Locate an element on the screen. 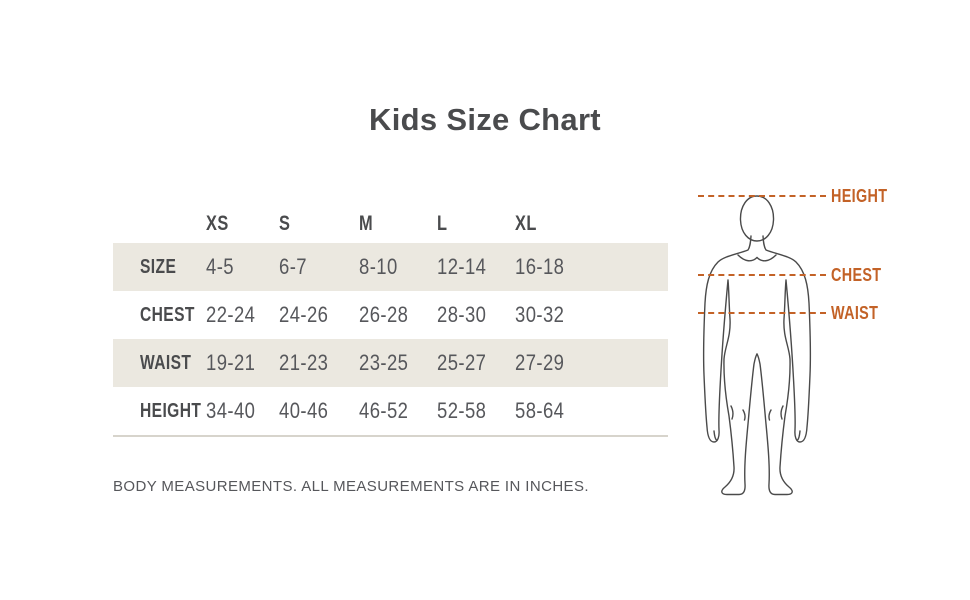  column-header-xs: XS is located at coordinates (217, 223).